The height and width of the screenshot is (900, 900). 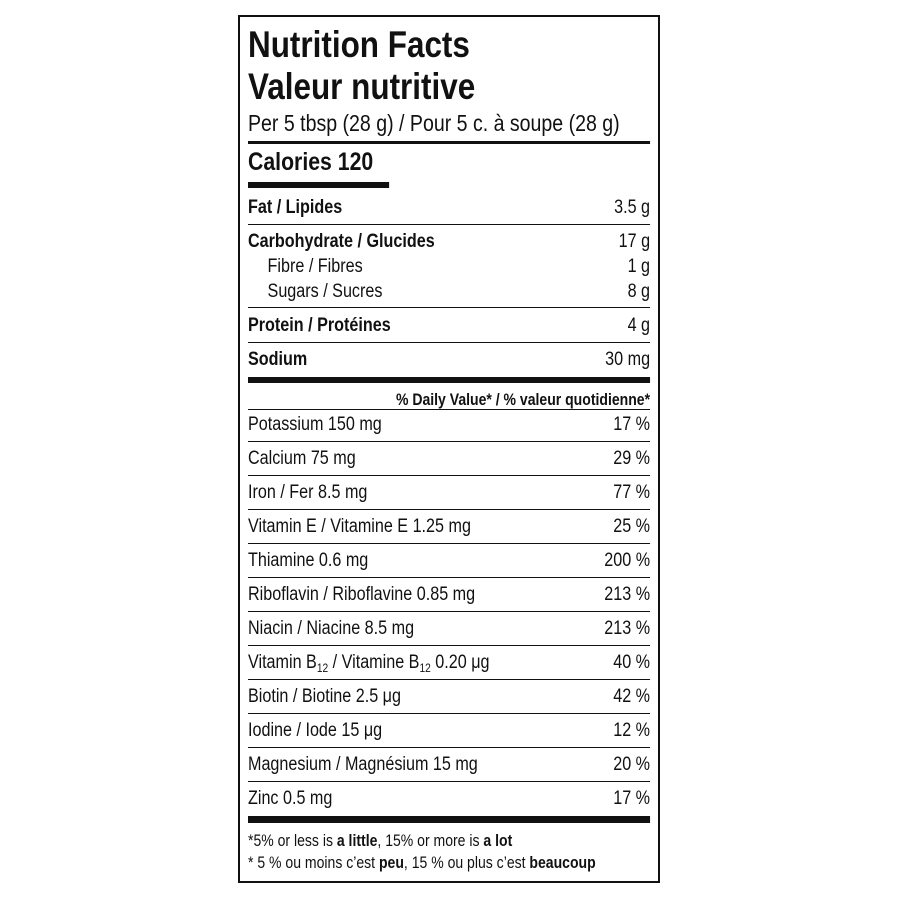 I want to click on daily-value-percent: 25 %, so click(x=632, y=526).